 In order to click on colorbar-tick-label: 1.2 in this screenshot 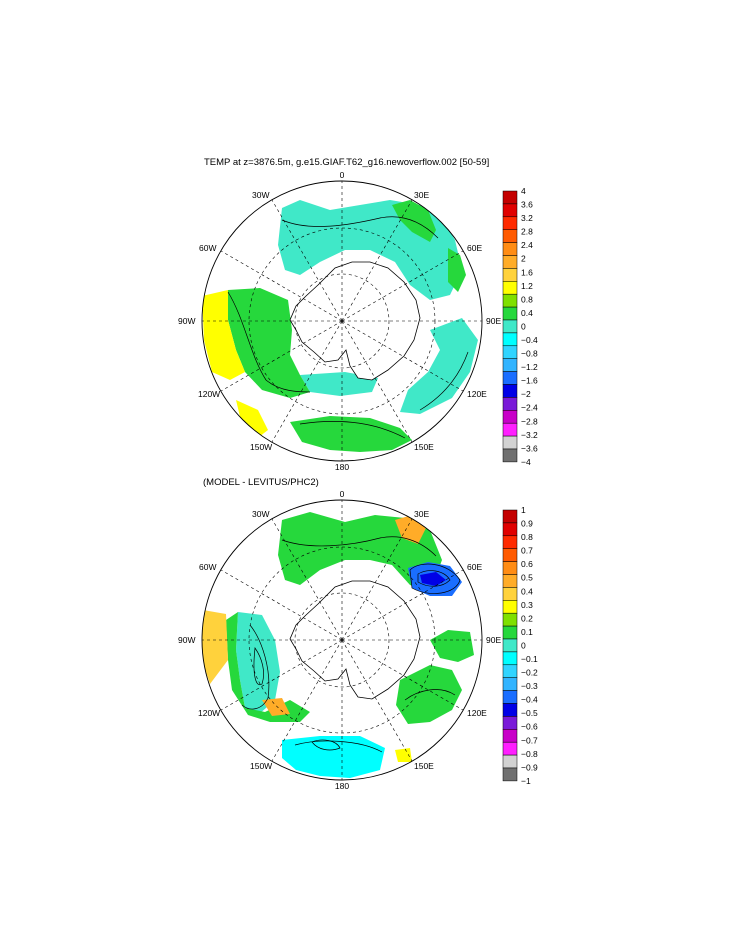, I will do `click(527, 286)`.